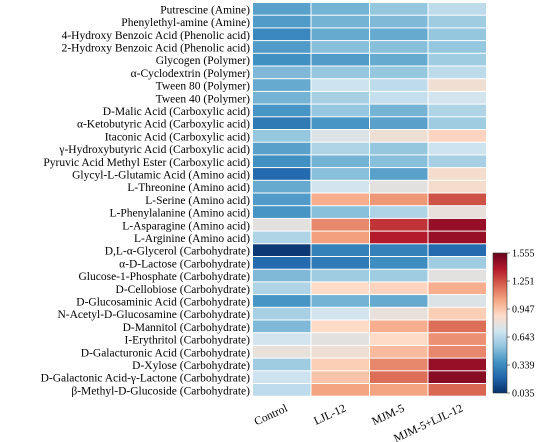 The image size is (550, 442). Describe the element at coordinates (176, 112) in the screenshot. I see `row-label: D-Malic Acid (Carboxylic acid)` at that location.